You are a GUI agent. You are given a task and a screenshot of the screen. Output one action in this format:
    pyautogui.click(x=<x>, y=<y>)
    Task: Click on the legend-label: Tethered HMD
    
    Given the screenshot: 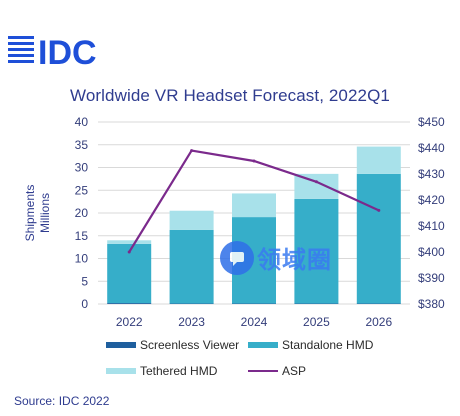 What is the action you would take?
    pyautogui.click(x=179, y=371)
    